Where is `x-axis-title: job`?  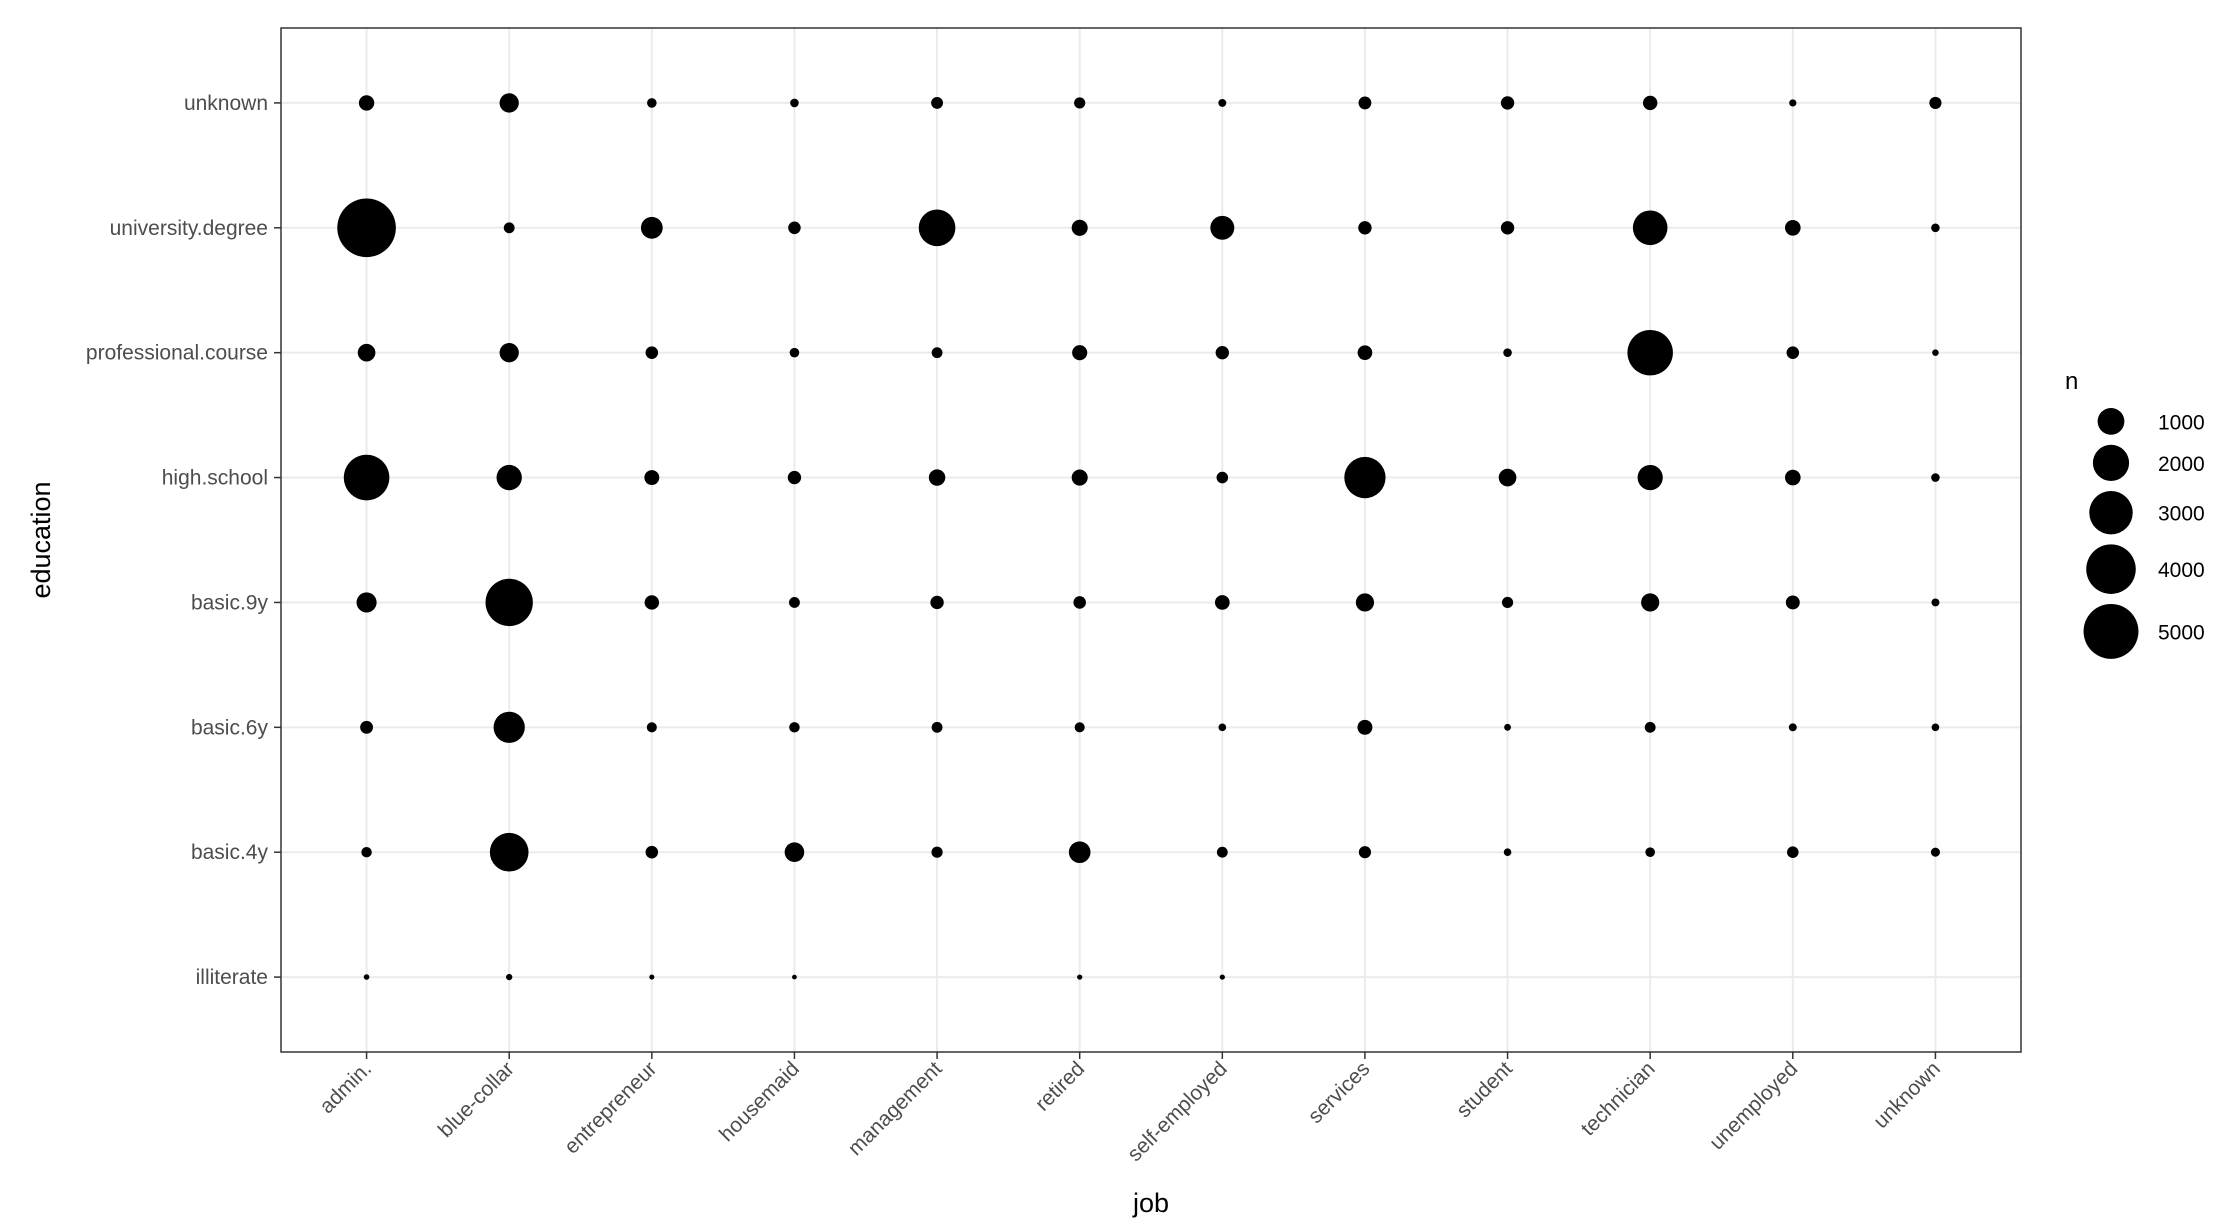 x-axis-title: job is located at coordinates (1150, 1203).